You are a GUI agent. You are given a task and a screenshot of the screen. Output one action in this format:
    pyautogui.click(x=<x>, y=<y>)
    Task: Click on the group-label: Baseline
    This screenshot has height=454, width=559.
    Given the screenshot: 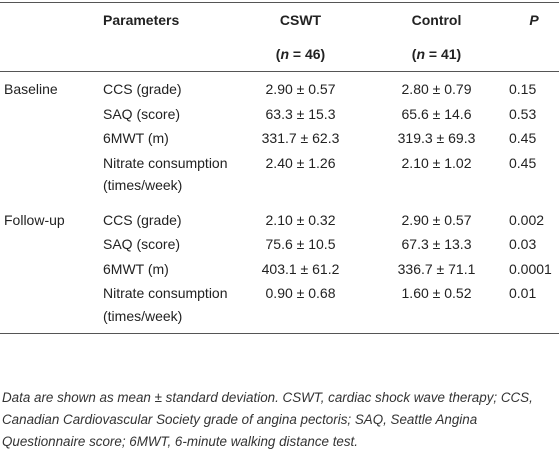 What is the action you would take?
    pyautogui.click(x=31, y=89)
    